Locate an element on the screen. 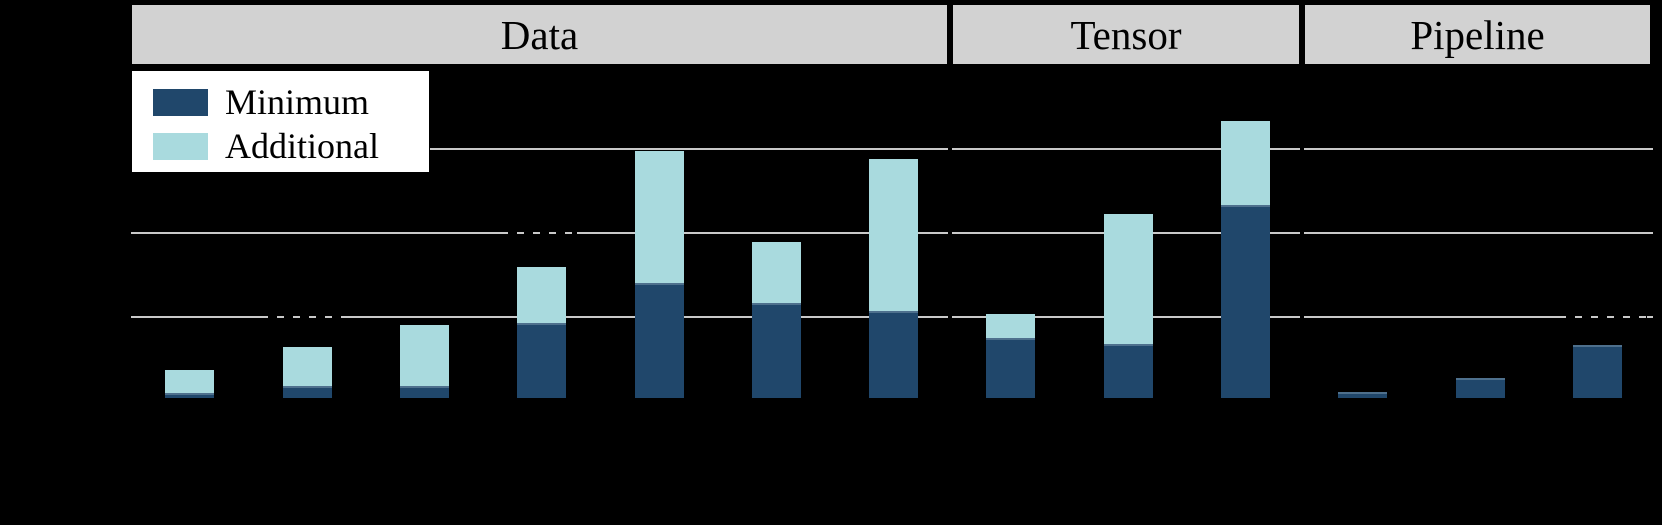 Image resolution: width=1662 pixels, height=525 pixels. bar-5-minimum-segment is located at coordinates (659, 340).